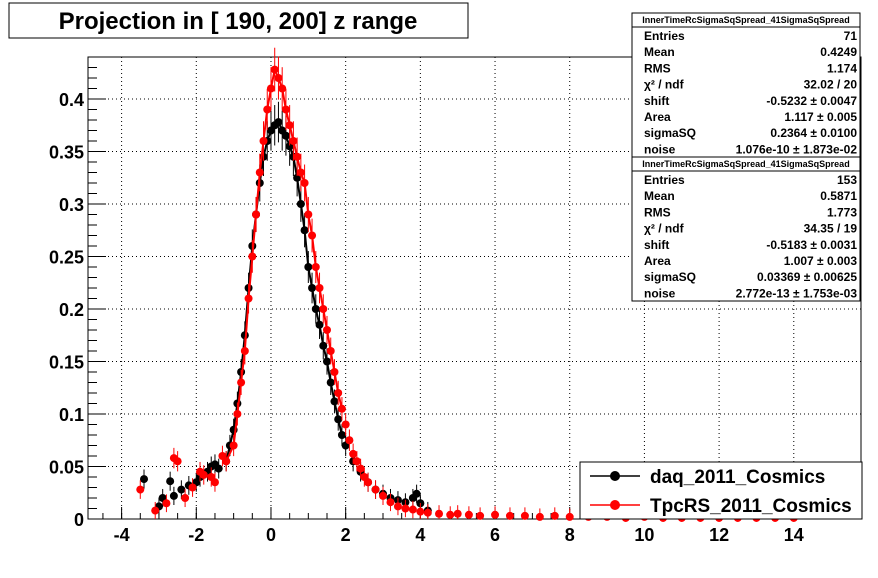  I want to click on stats-row-value: 0.5871, so click(838, 196).